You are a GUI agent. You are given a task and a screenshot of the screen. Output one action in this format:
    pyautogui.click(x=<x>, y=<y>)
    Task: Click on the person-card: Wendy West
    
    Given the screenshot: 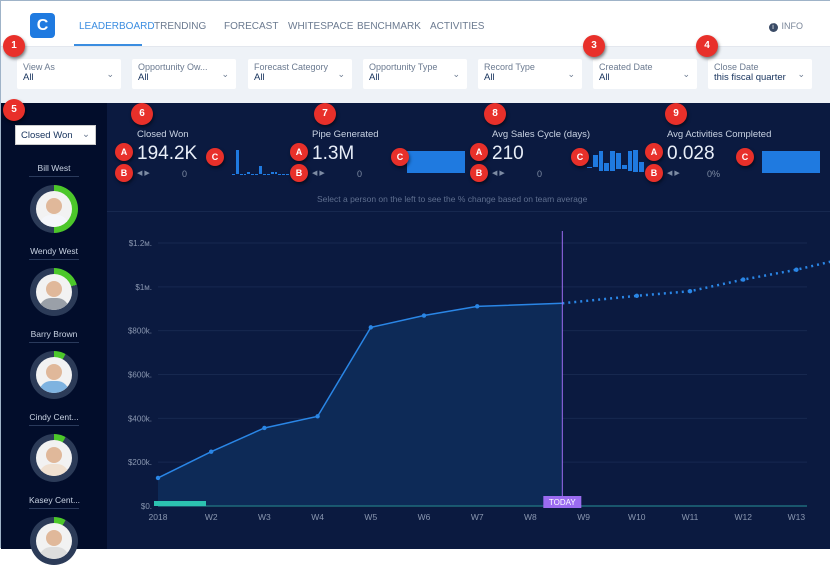 What is the action you would take?
    pyautogui.click(x=54, y=281)
    